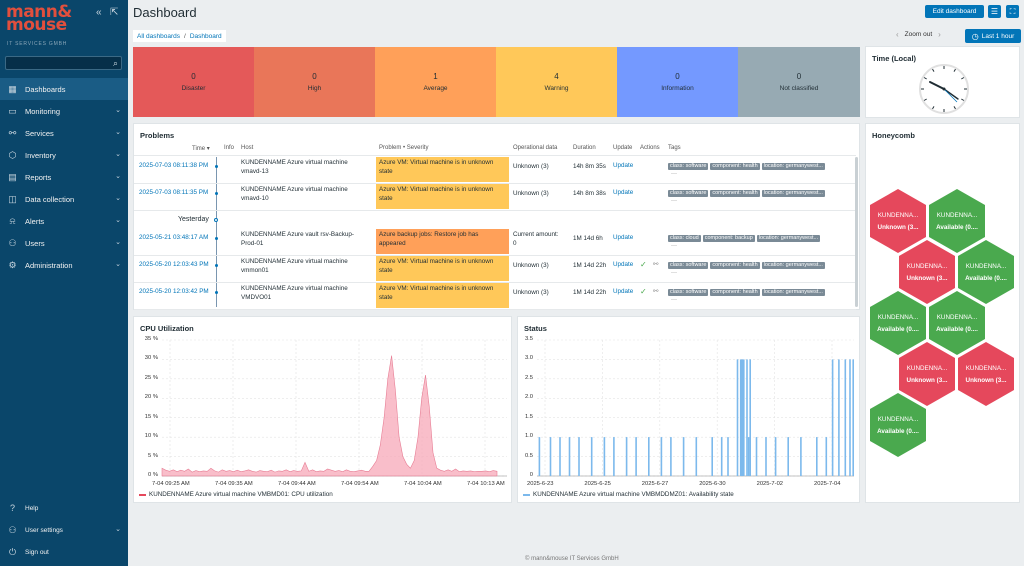 The height and width of the screenshot is (566, 1024). What do you see at coordinates (677, 82) in the screenshot?
I see `severity-information: 0 Information` at bounding box center [677, 82].